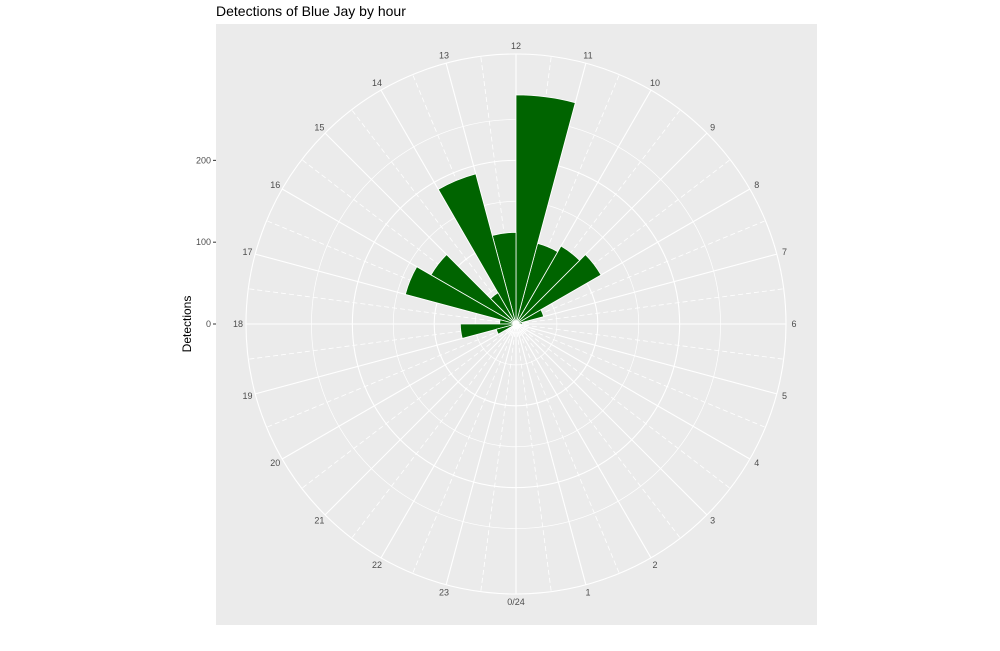 The image size is (1000, 651). What do you see at coordinates (793, 324) in the screenshot?
I see `hour-tick-label: 6` at bounding box center [793, 324].